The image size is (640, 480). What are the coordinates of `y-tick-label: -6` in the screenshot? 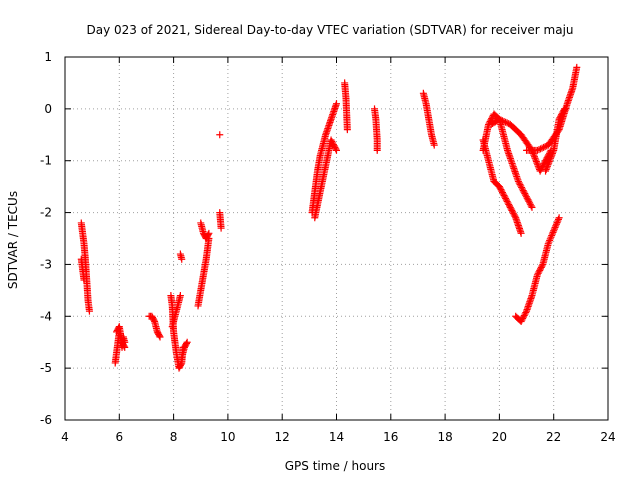 It's located at (46, 420).